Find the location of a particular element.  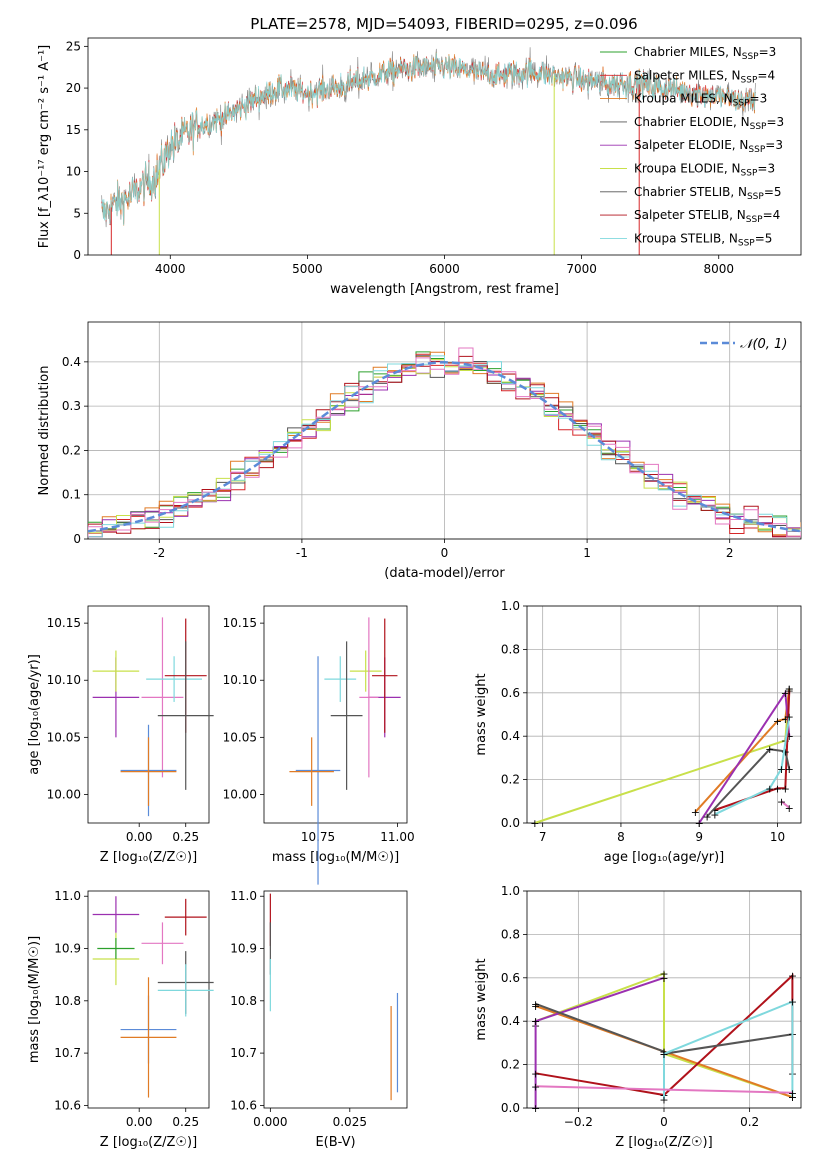

y-tick-label: 0 is located at coordinates (77, 539).